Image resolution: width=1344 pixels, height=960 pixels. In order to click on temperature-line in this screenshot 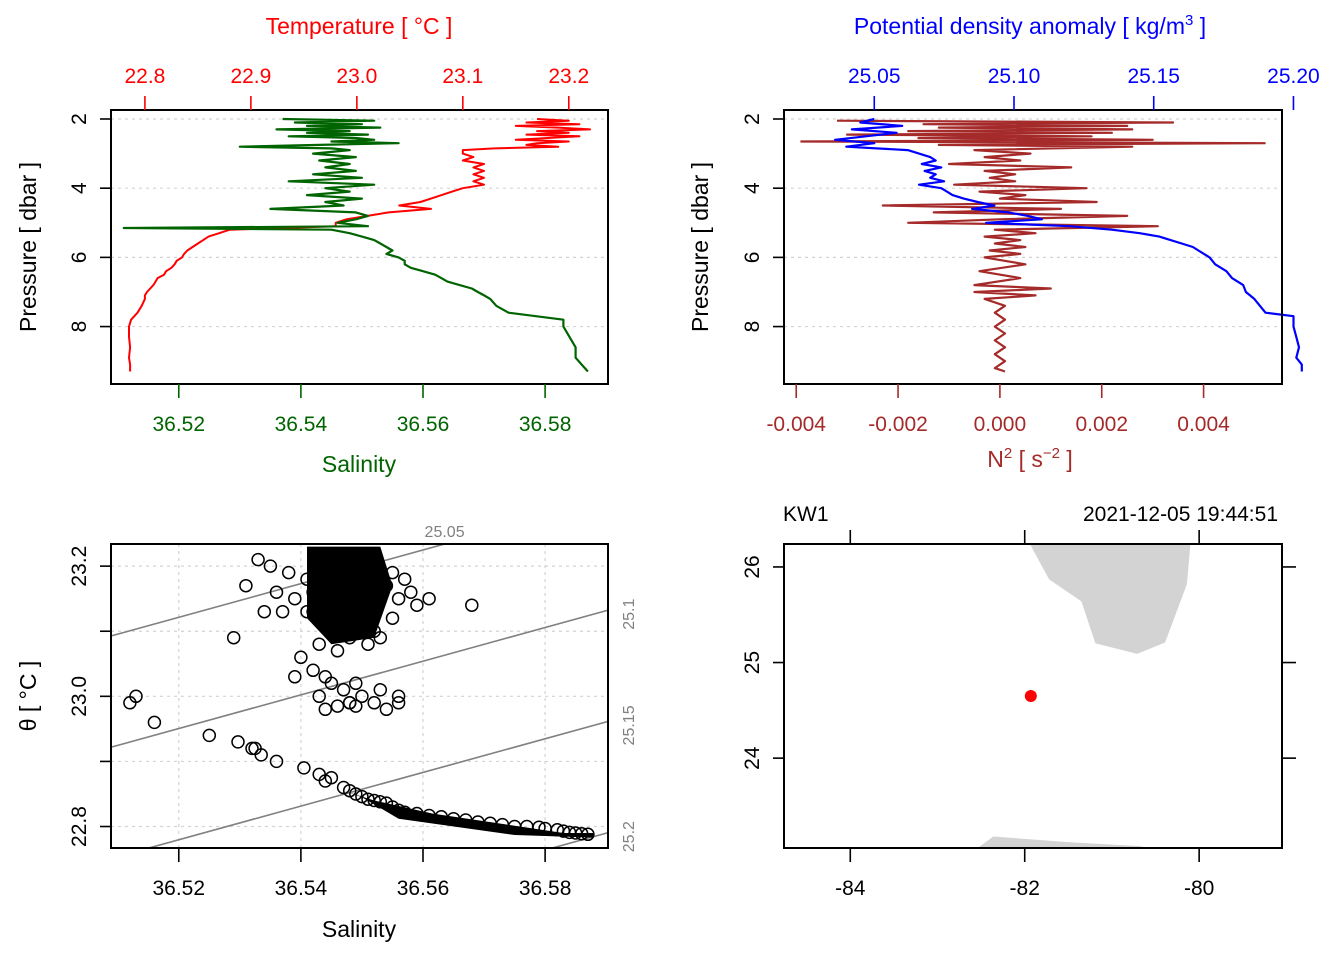, I will do `click(359, 245)`.